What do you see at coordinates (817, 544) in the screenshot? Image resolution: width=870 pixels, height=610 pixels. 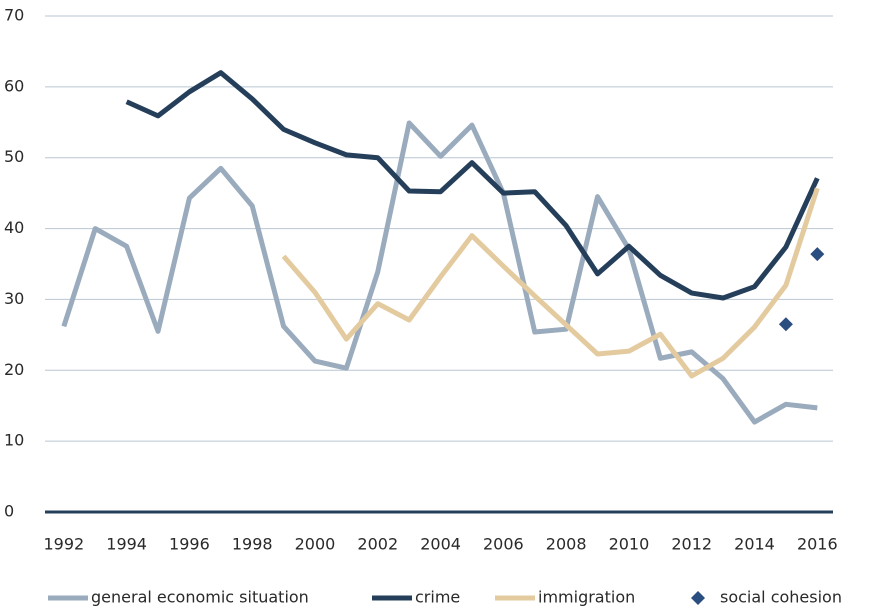 I see `x-tick-label: 2016` at bounding box center [817, 544].